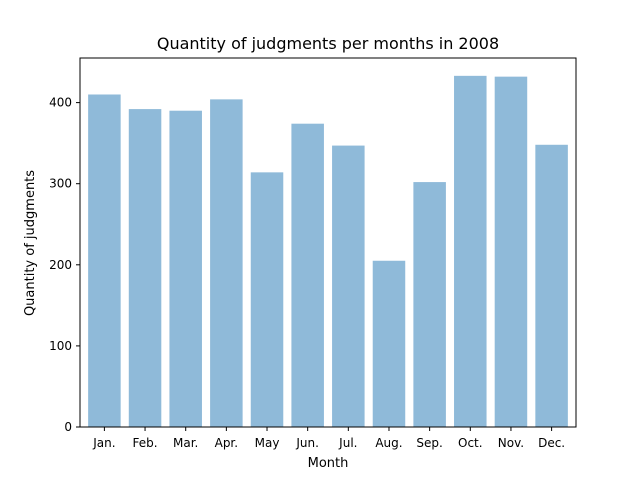 This screenshot has width=640, height=480. I want to click on x-tick-label: Mar., so click(185, 443).